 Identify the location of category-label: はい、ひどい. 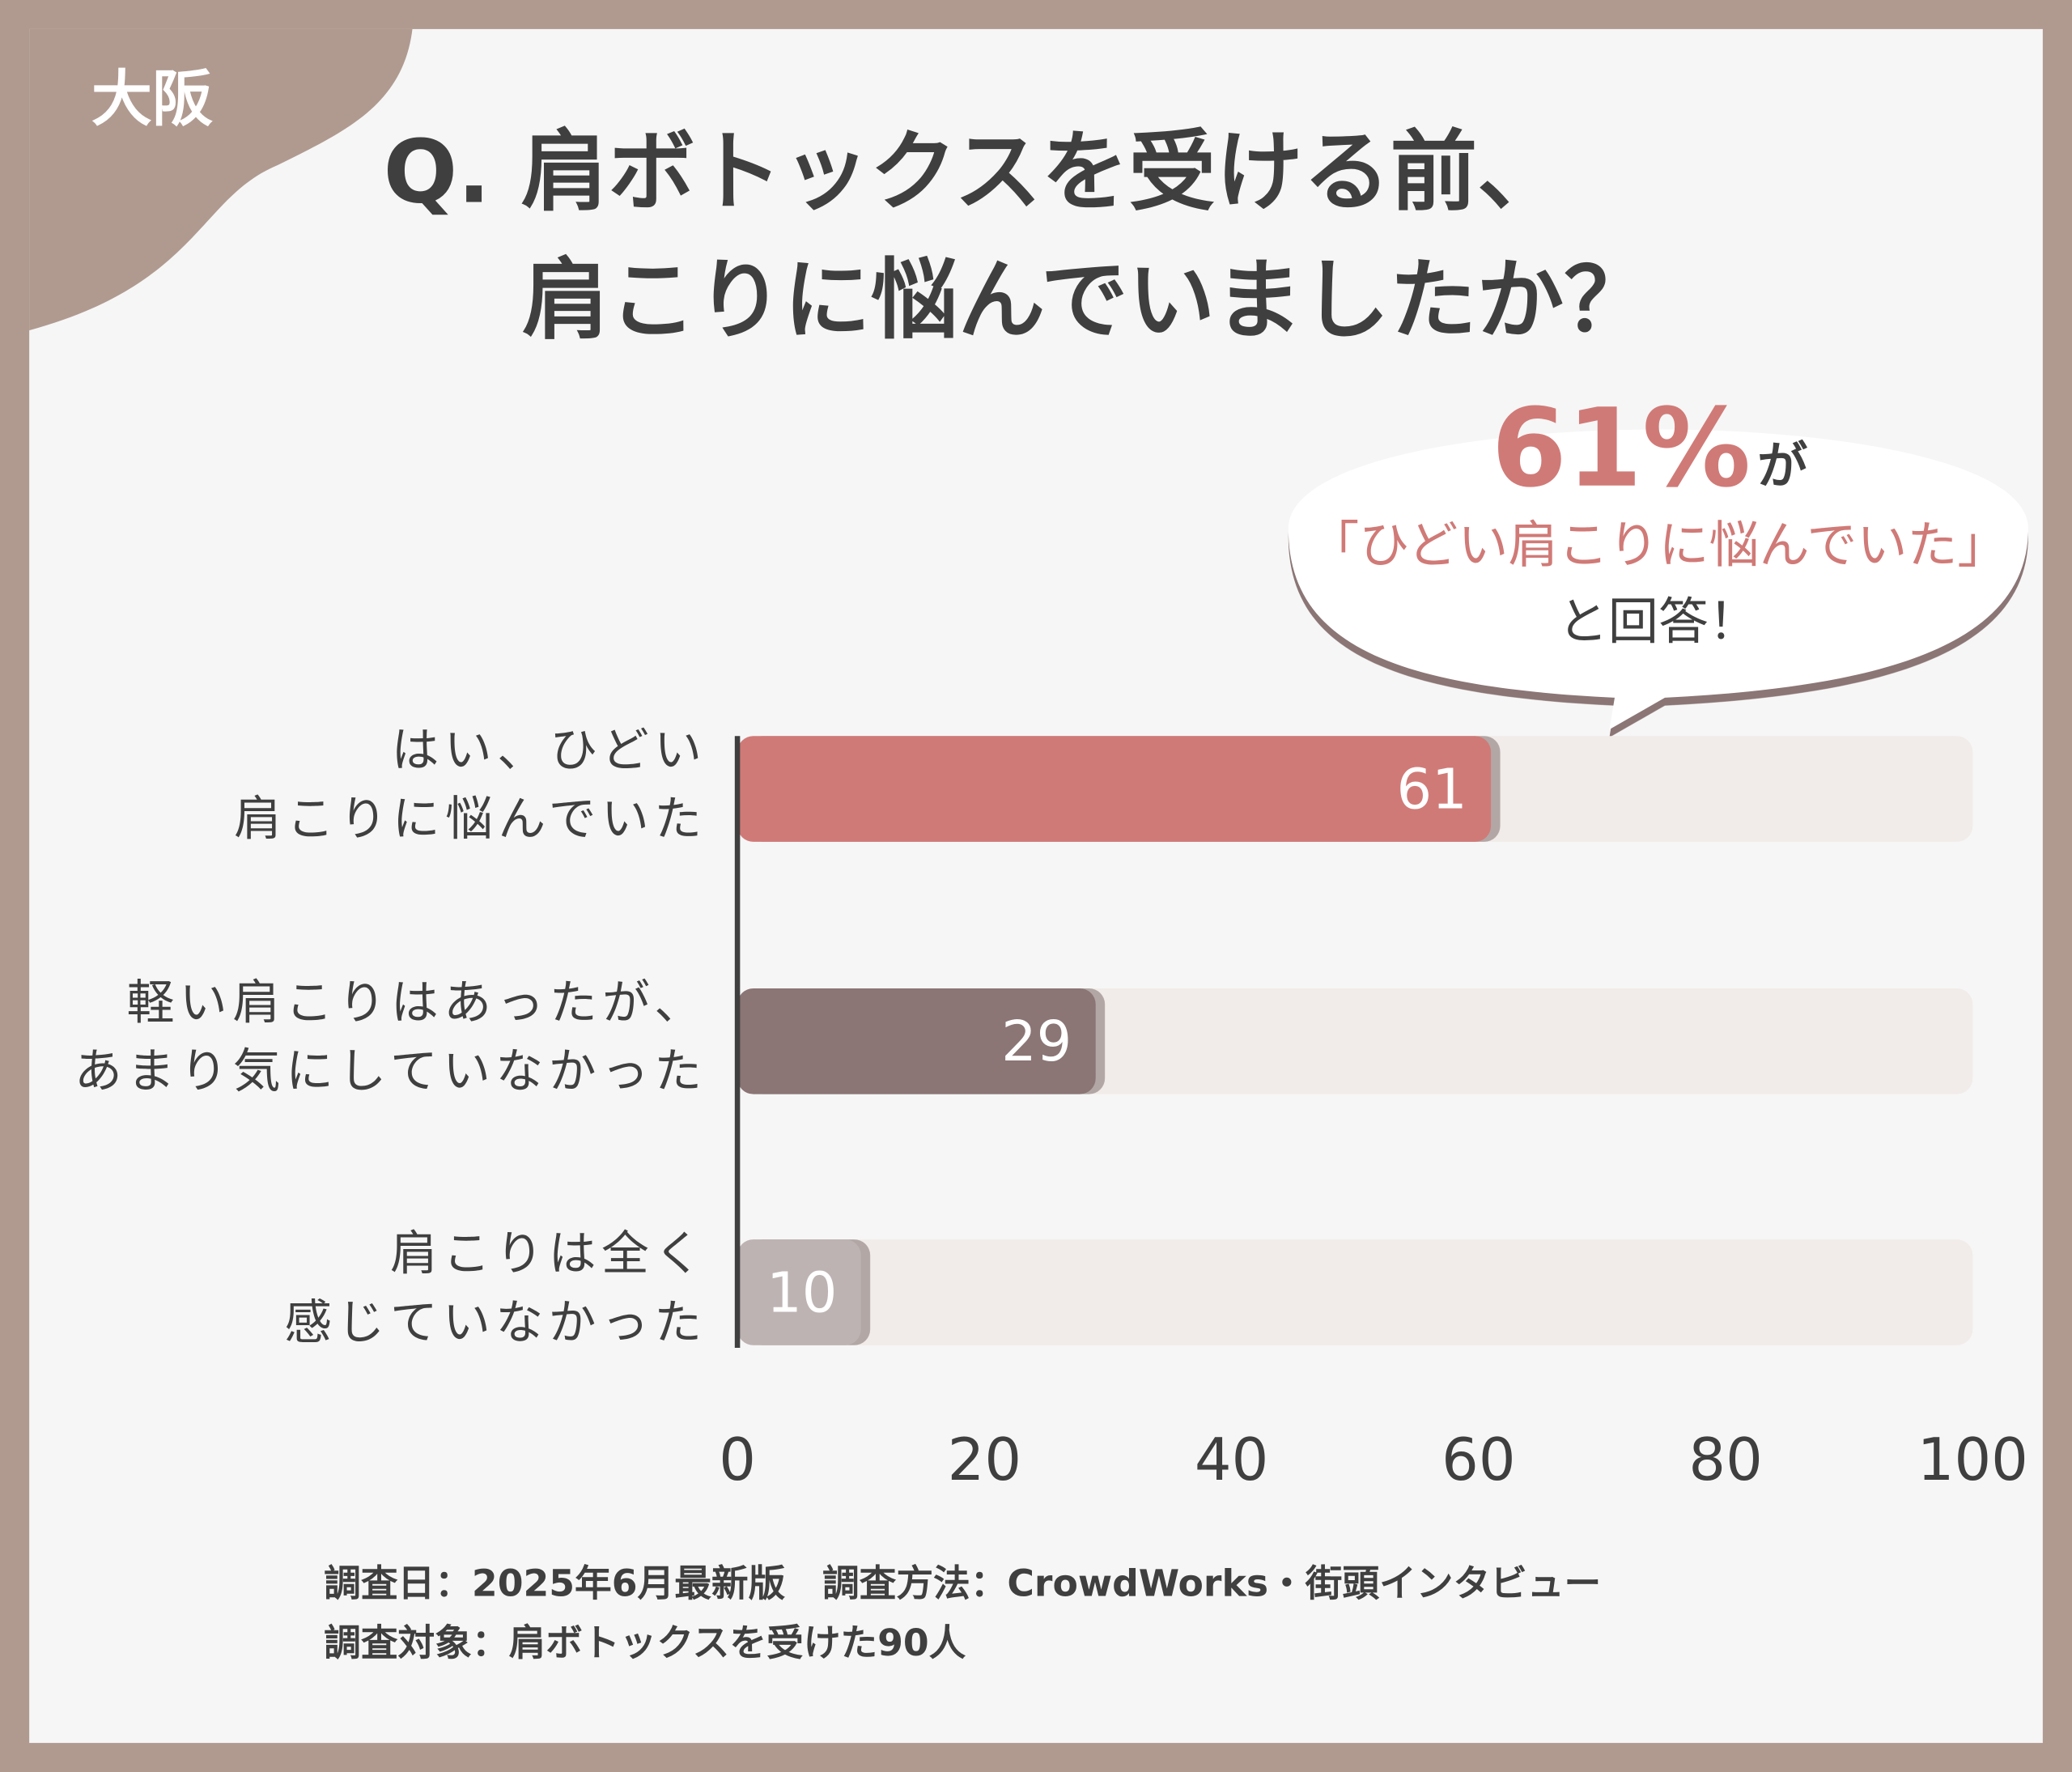
(549, 750).